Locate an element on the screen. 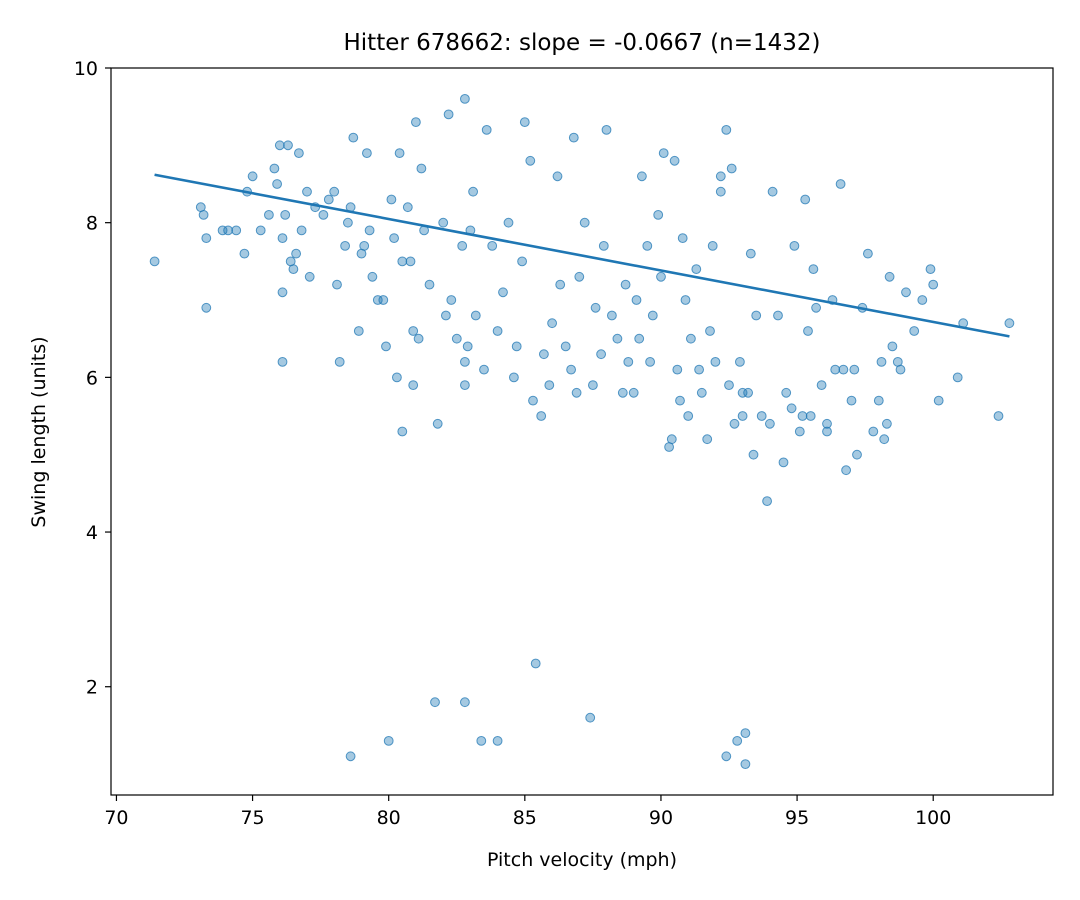 The width and height of the screenshot is (1080, 900). x-tick-label: 75 is located at coordinates (252, 818).